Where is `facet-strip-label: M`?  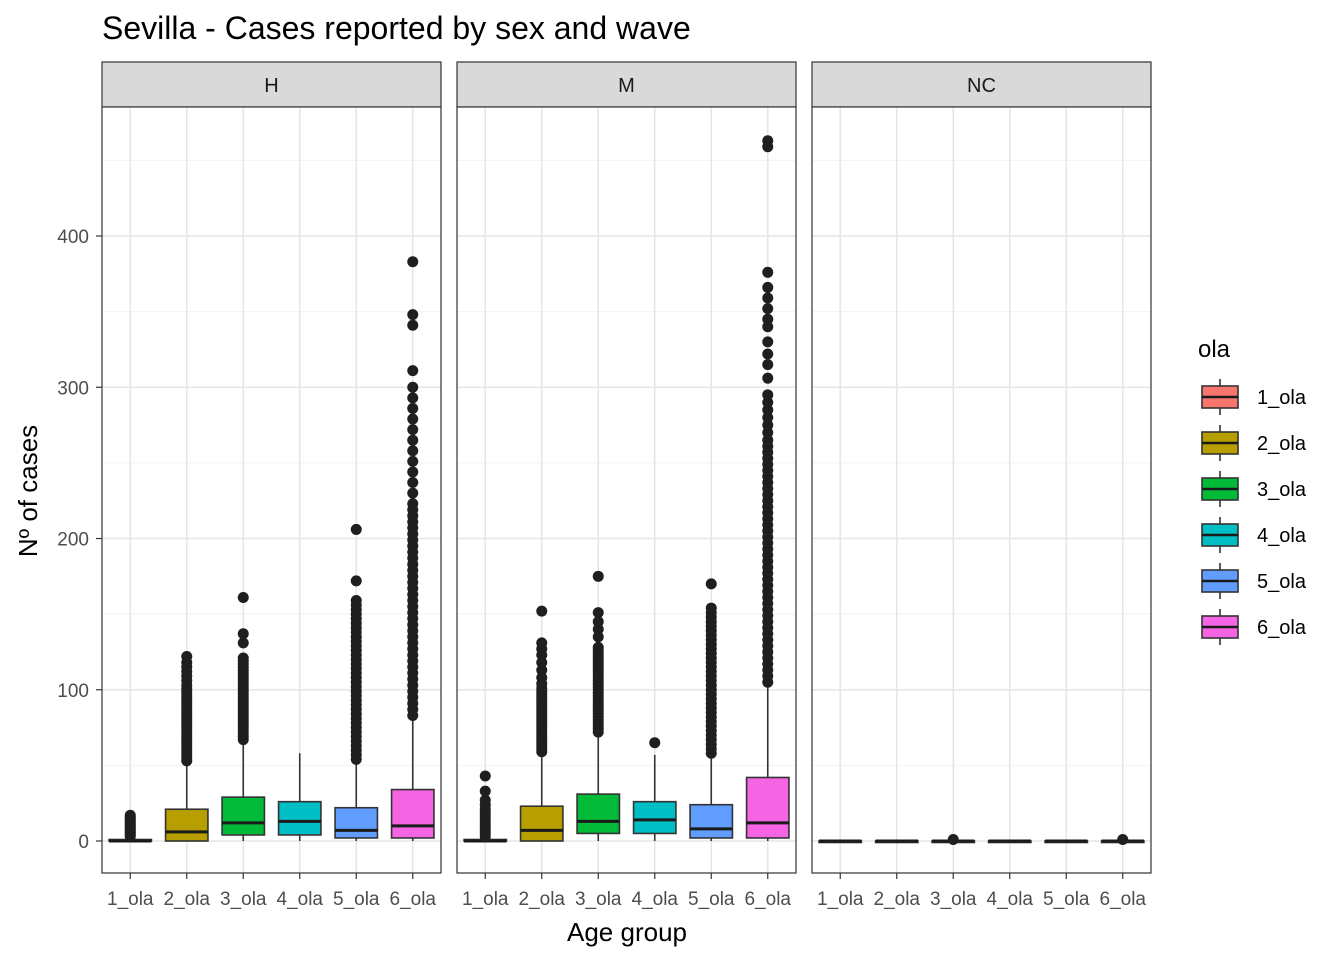
facet-strip-label: M is located at coordinates (626, 86).